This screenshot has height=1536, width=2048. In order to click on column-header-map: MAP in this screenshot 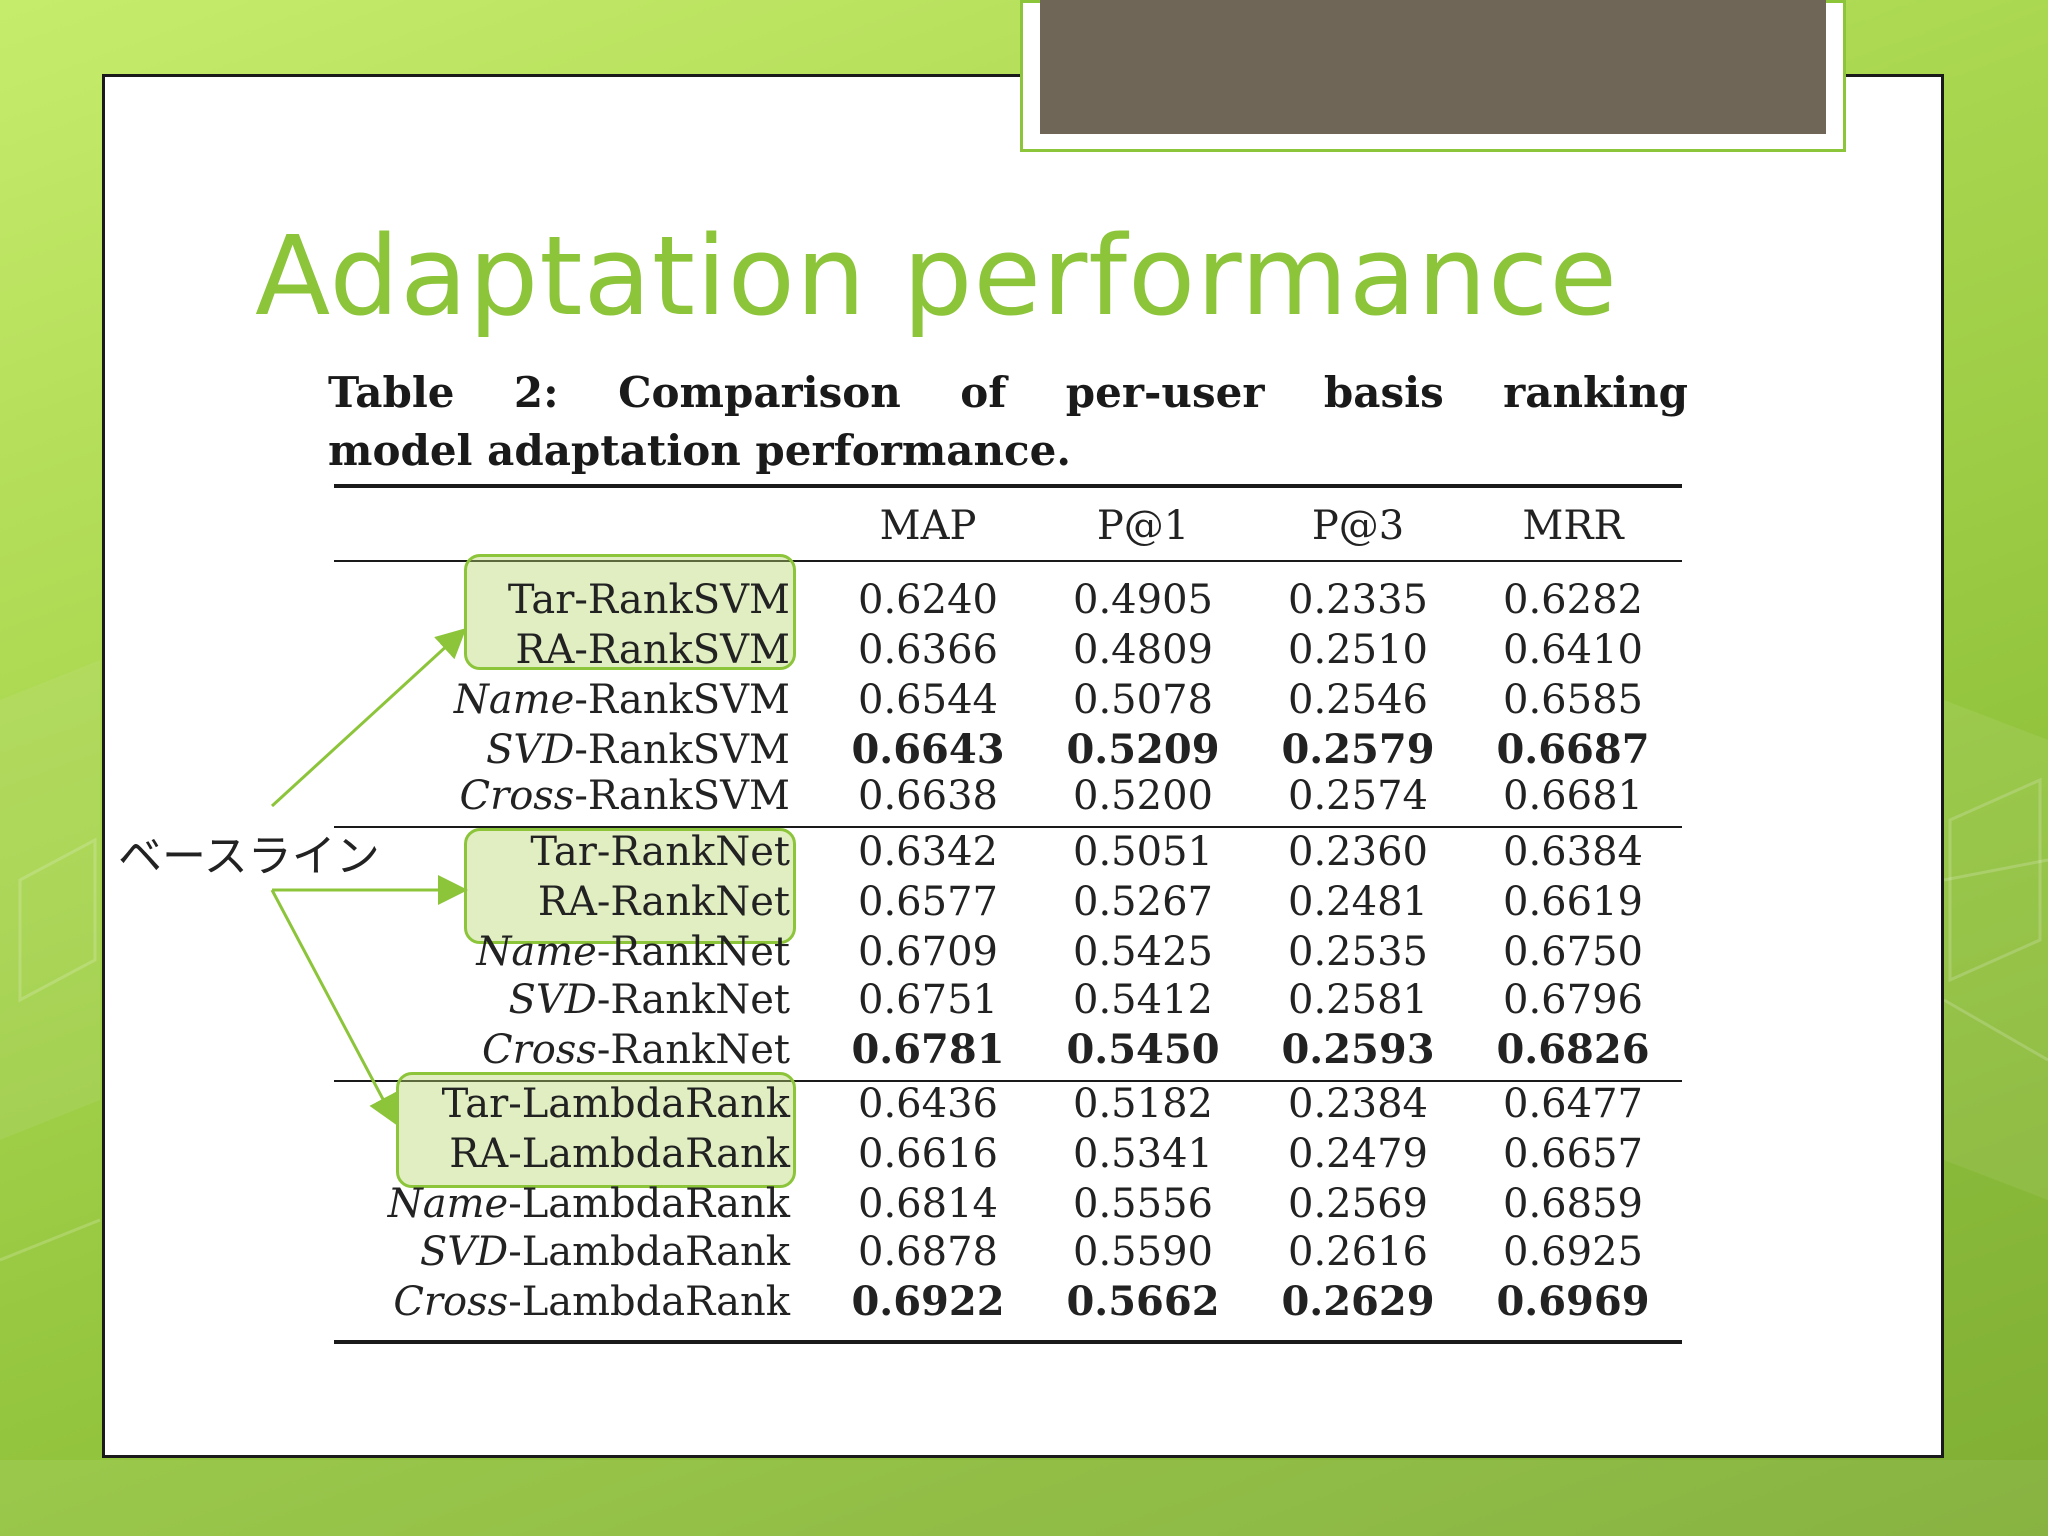, I will do `click(928, 526)`.